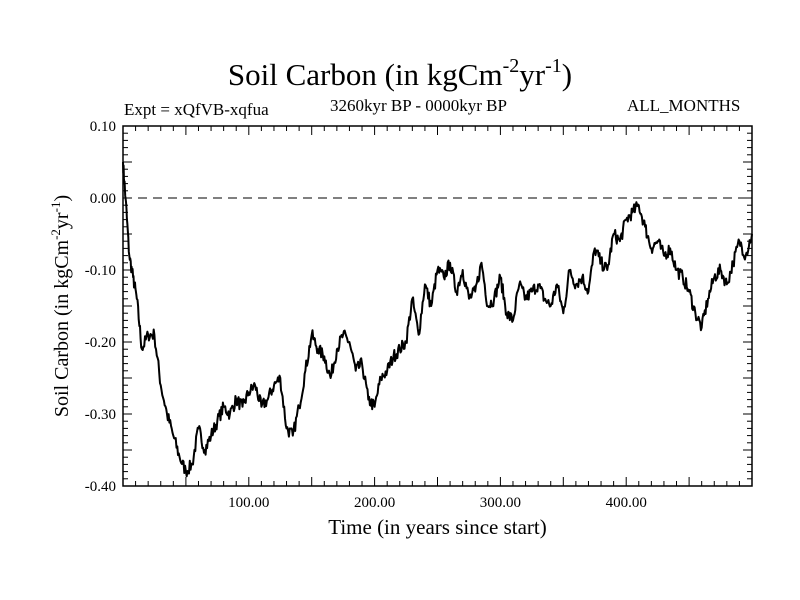 The width and height of the screenshot is (800, 600). I want to click on y-axis-label-unit-time: yr, so click(62, 220).